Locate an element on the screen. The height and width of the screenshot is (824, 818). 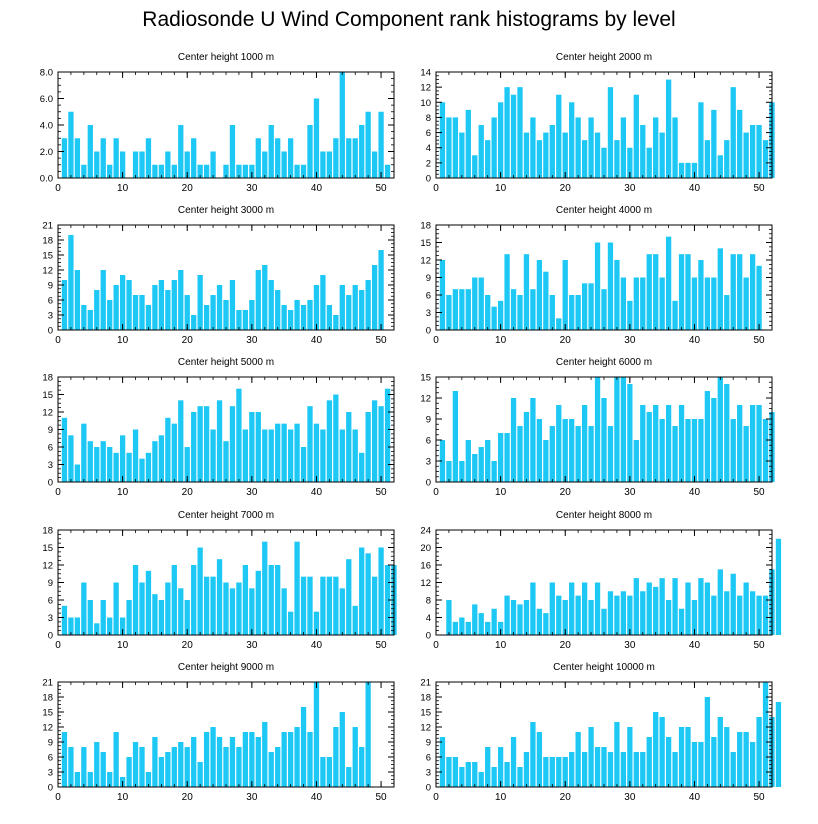
y-tick-label: 4 is located at coordinates (428, 148).